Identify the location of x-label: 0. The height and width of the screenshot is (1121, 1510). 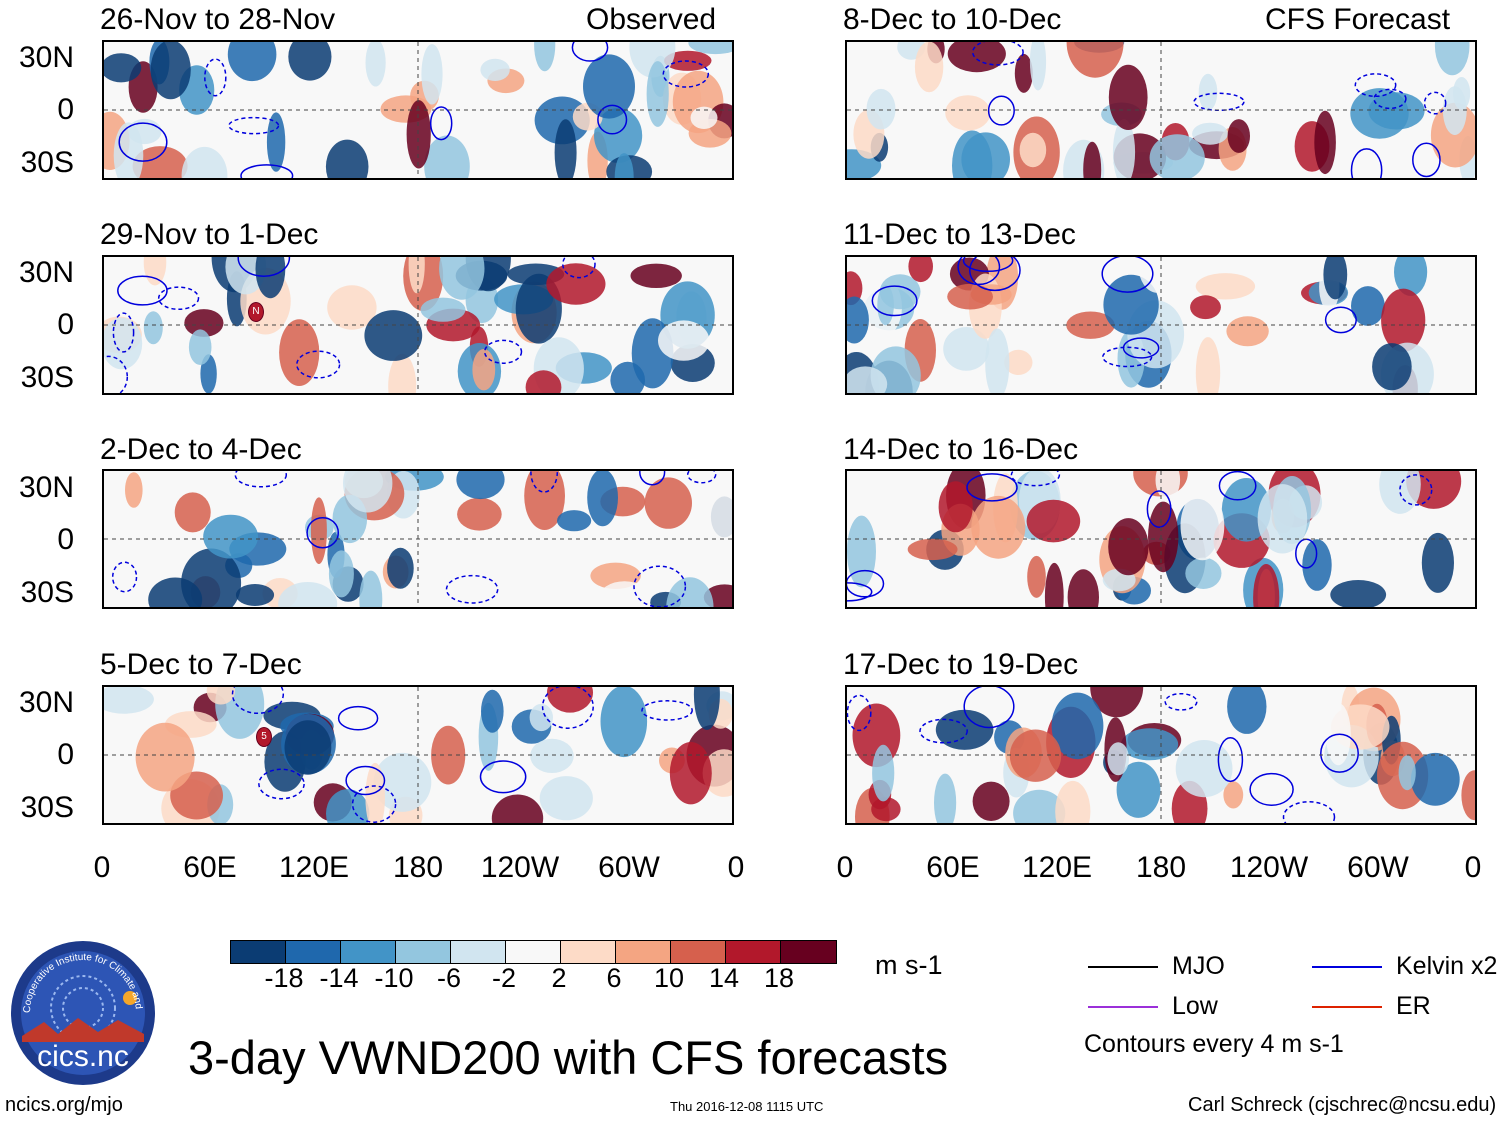
(1473, 867).